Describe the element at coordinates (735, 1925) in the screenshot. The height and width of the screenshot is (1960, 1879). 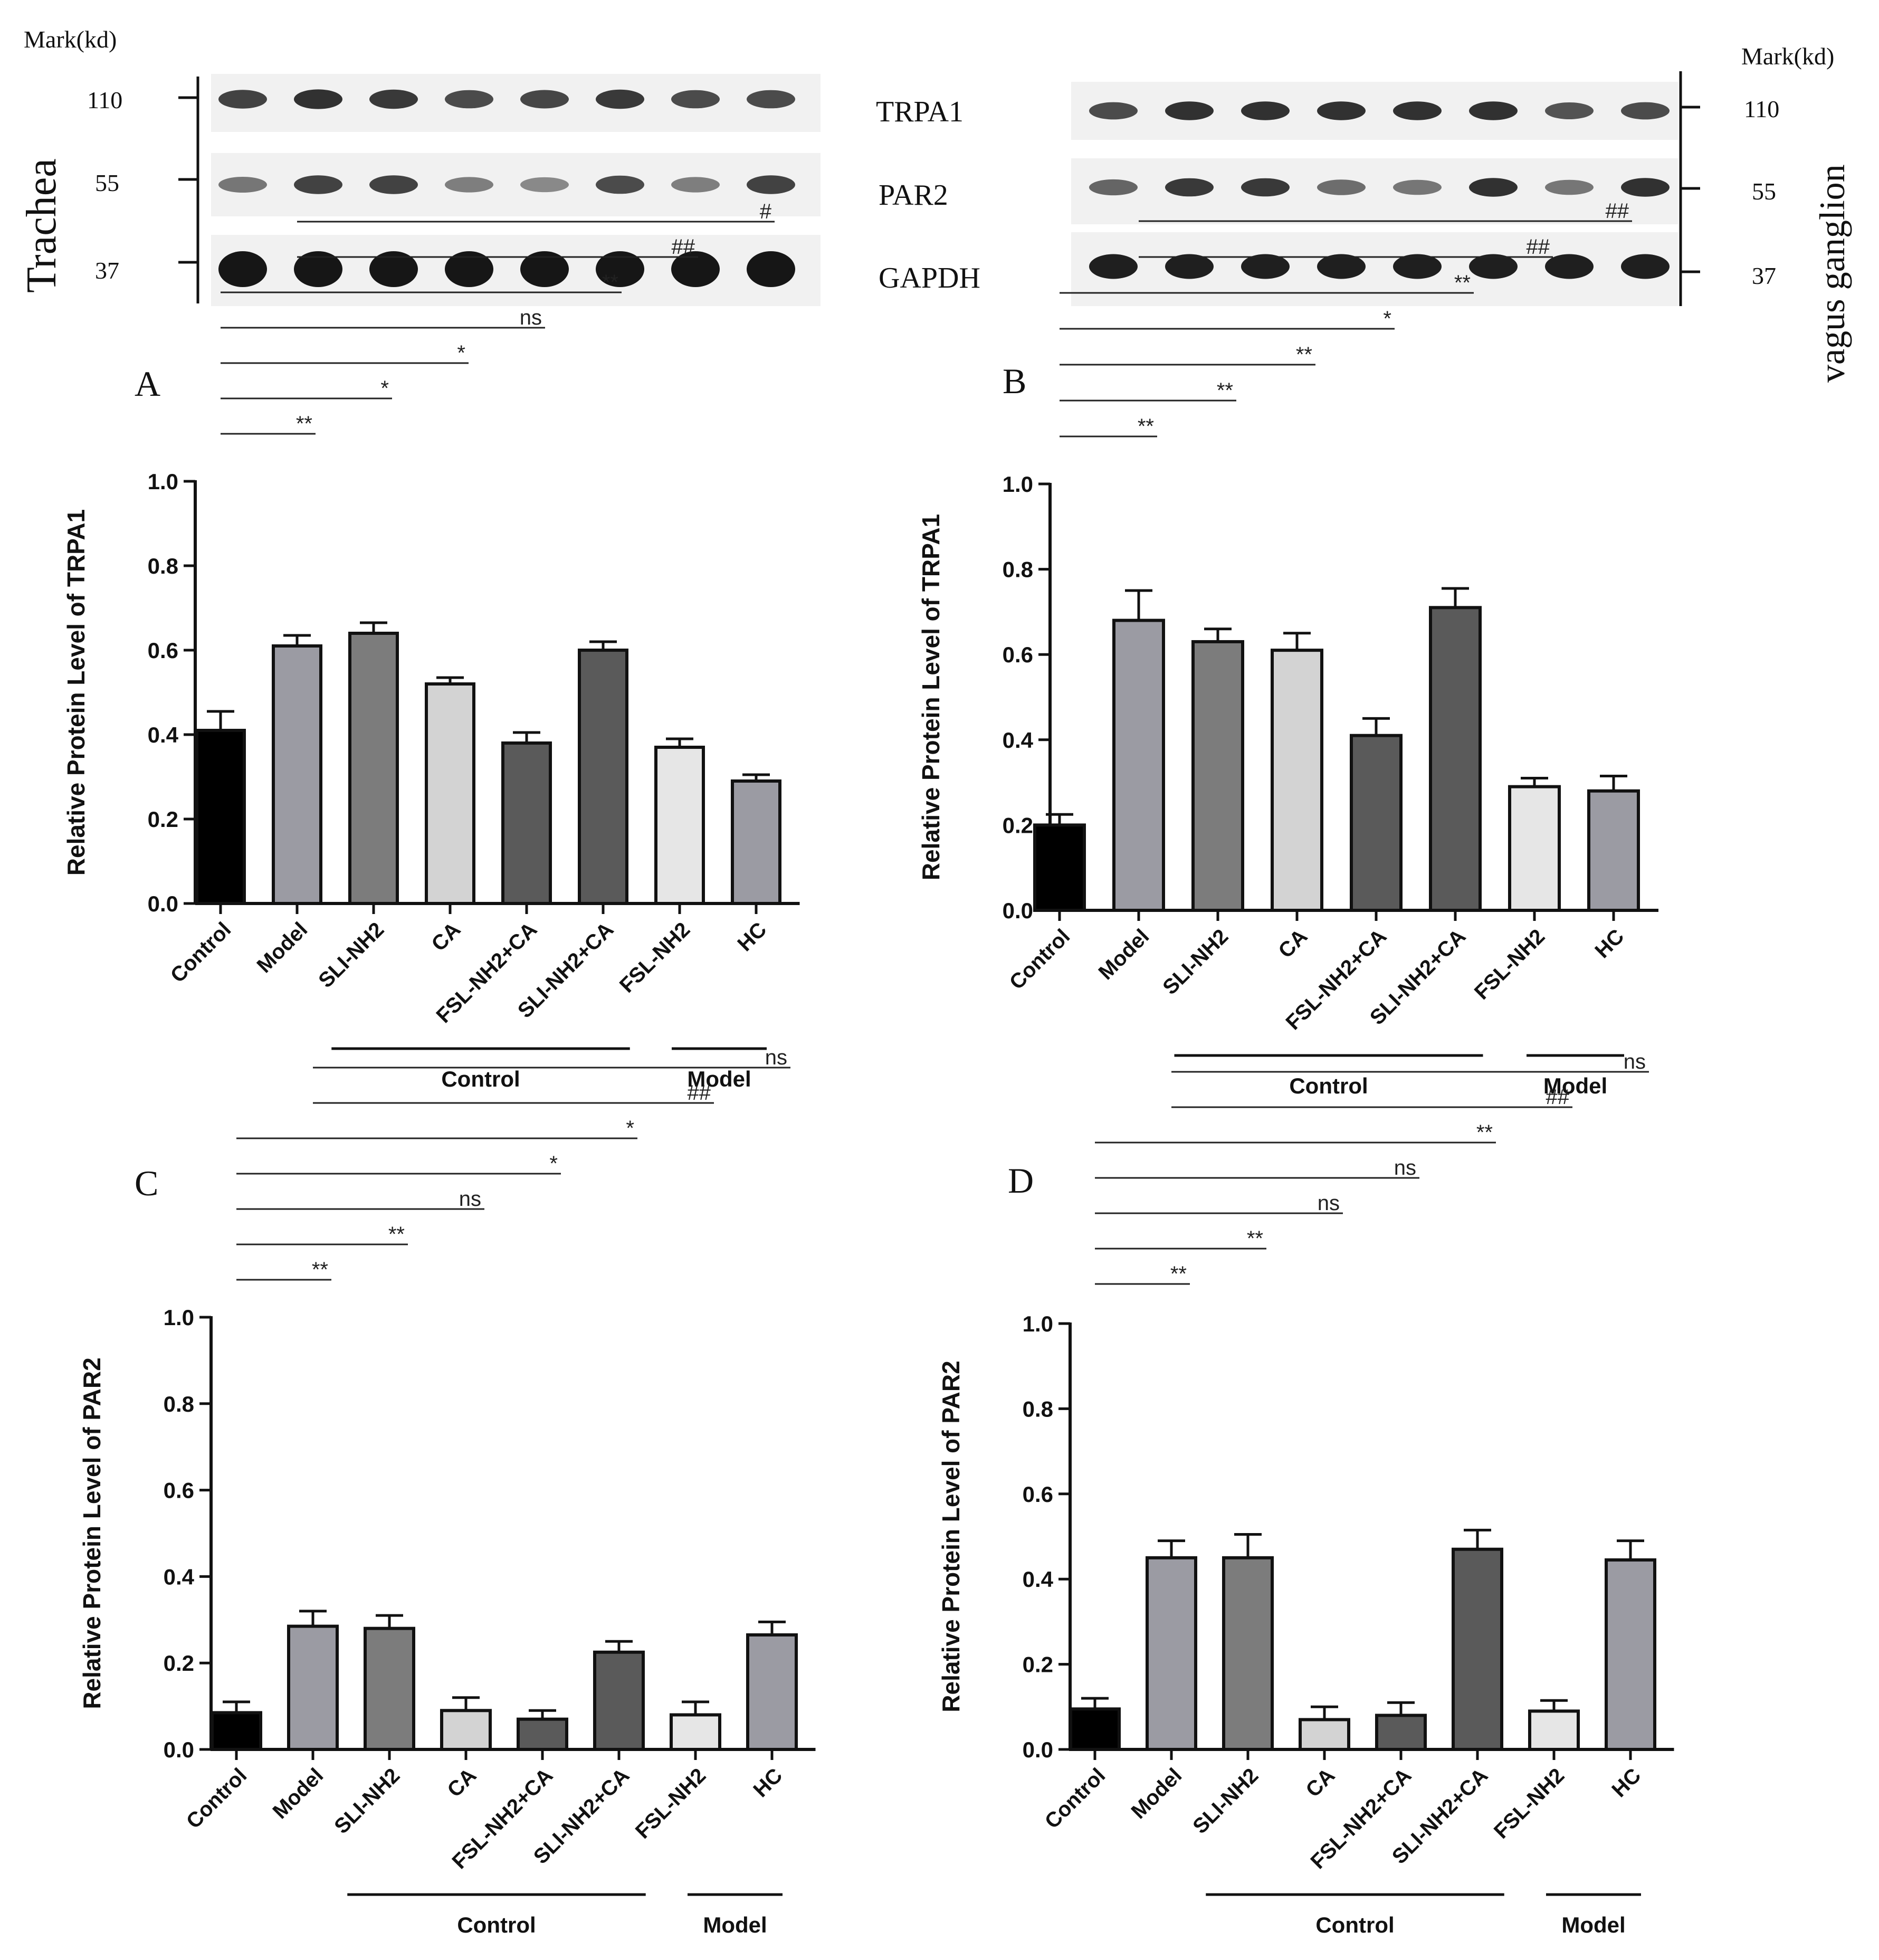
I see `group-label: Model` at that location.